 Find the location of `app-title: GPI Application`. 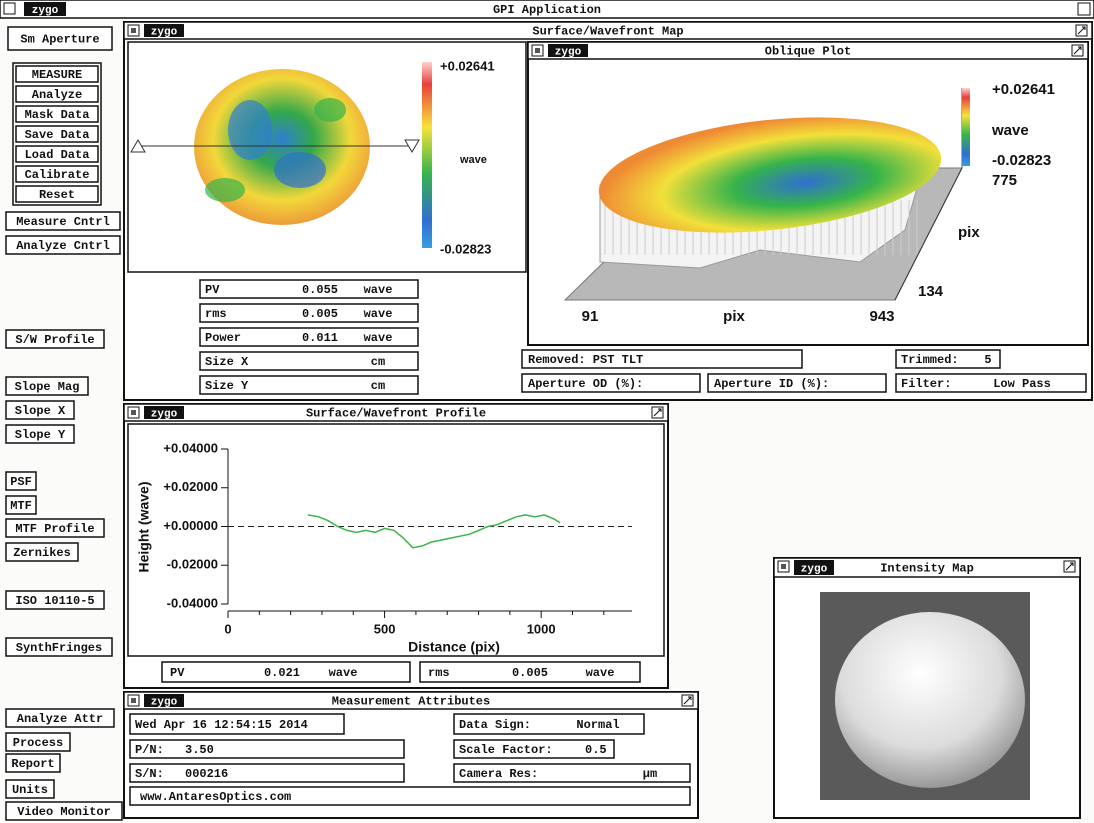

app-title: GPI Application is located at coordinates (547, 10).